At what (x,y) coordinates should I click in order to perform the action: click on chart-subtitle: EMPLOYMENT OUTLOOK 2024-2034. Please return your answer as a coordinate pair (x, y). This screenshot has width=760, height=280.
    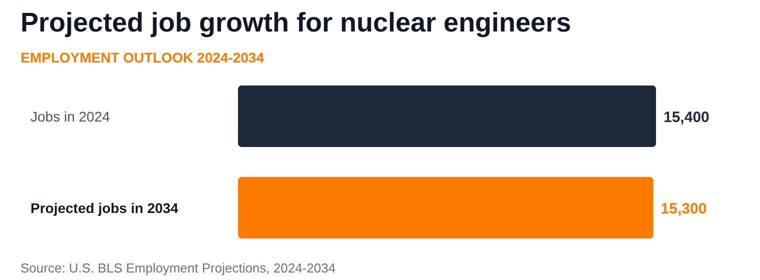
    Looking at the image, I should click on (142, 58).